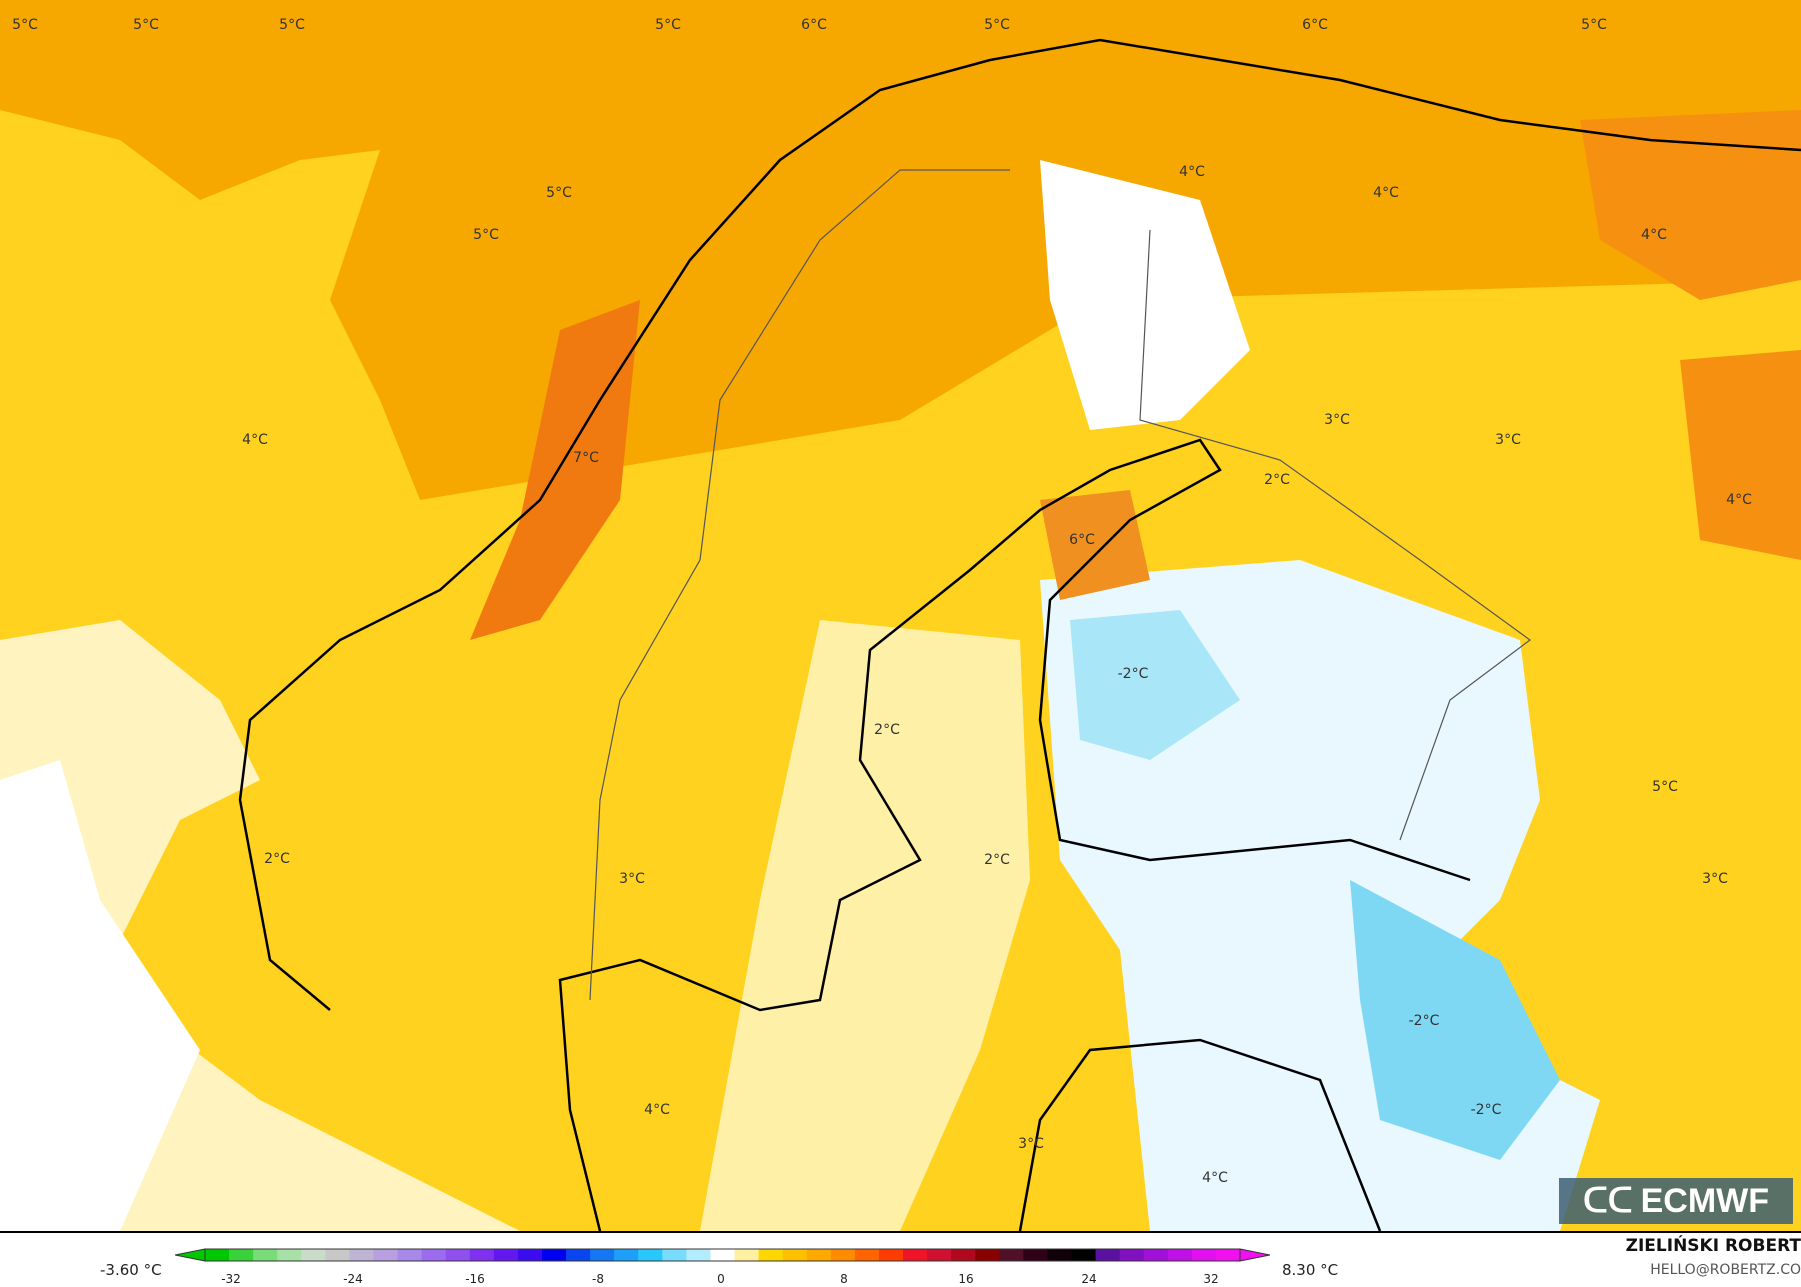 This screenshot has height=1287, width=1801. I want to click on logo-text: ECMWF, so click(1705, 1200).